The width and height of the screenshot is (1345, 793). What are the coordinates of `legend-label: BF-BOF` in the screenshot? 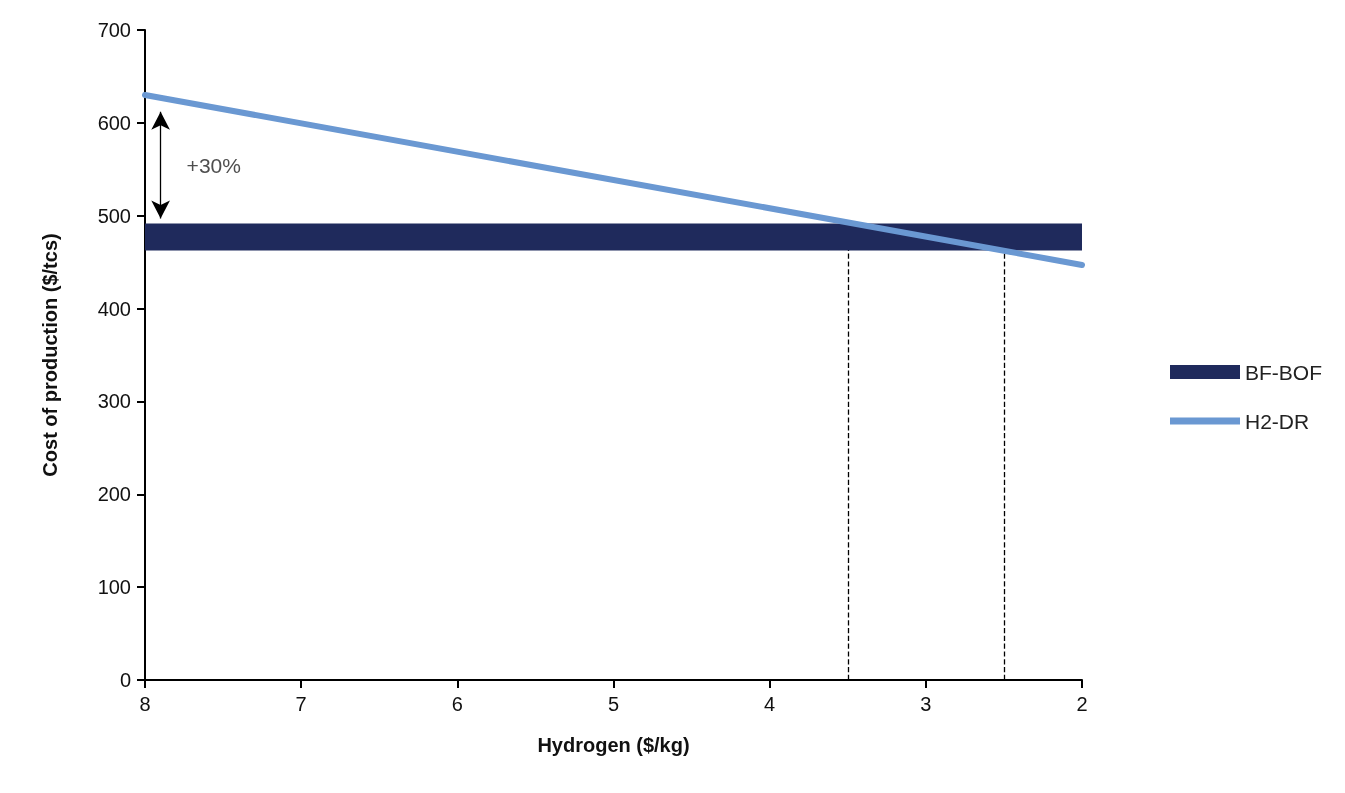 It's located at (1283, 372).